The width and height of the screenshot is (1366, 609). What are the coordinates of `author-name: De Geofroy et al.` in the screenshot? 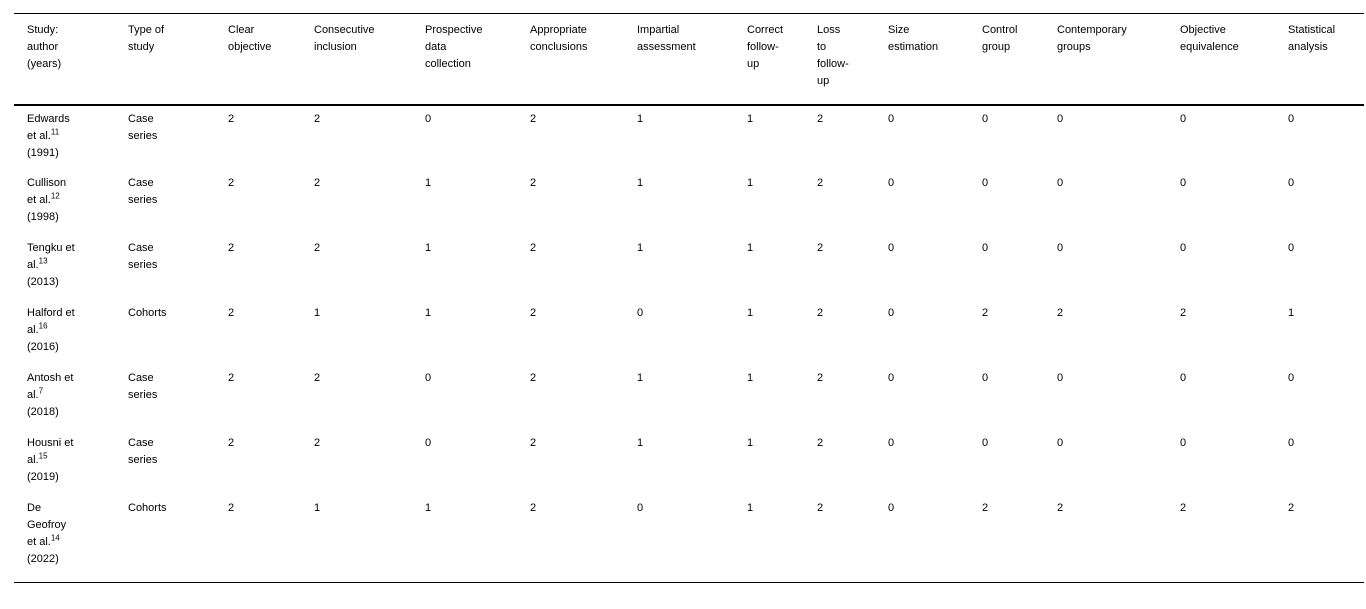 It's located at (47, 525).